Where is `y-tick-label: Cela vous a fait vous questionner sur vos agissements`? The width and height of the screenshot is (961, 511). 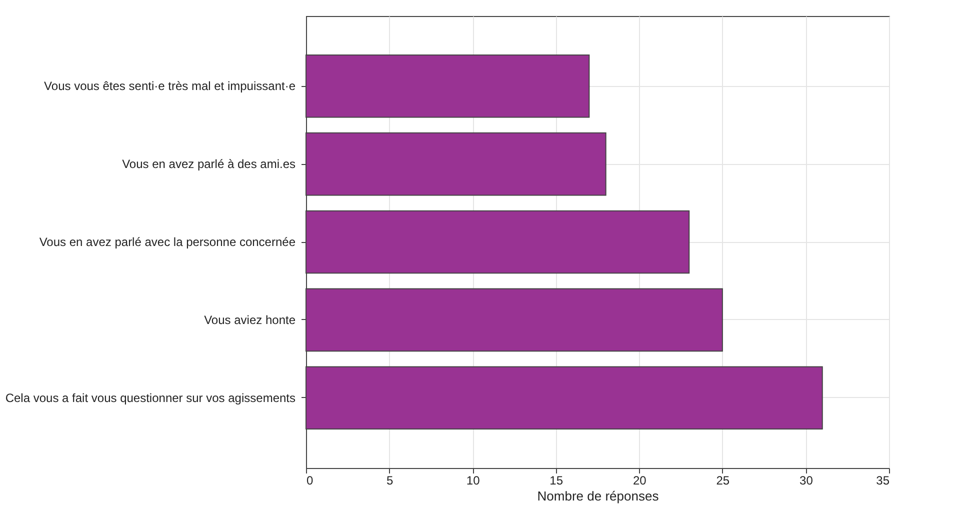 y-tick-label: Cela vous a fait vous questionner sur vos agissements is located at coordinates (150, 397).